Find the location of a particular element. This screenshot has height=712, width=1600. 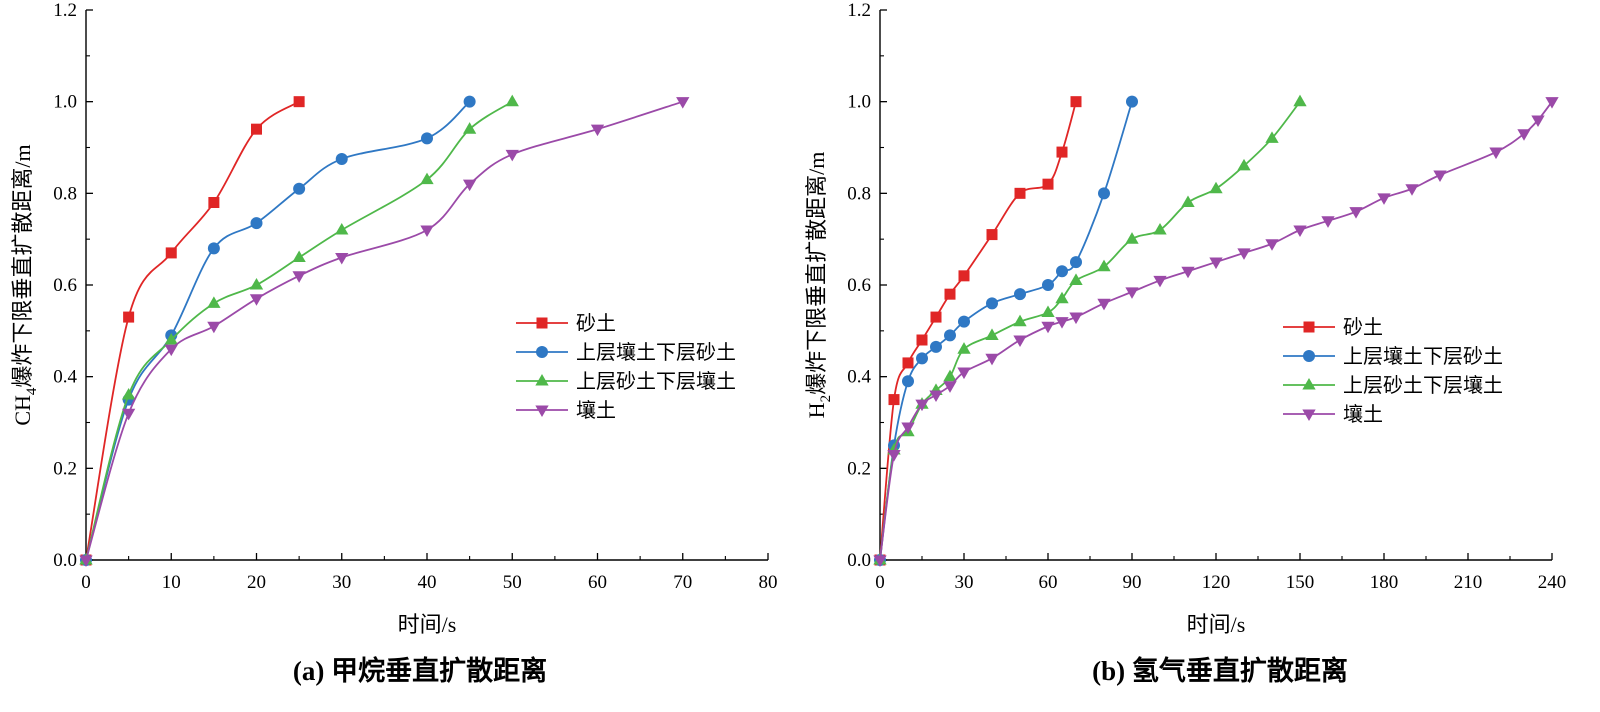

legend-label: 砂土 is located at coordinates (596, 323).